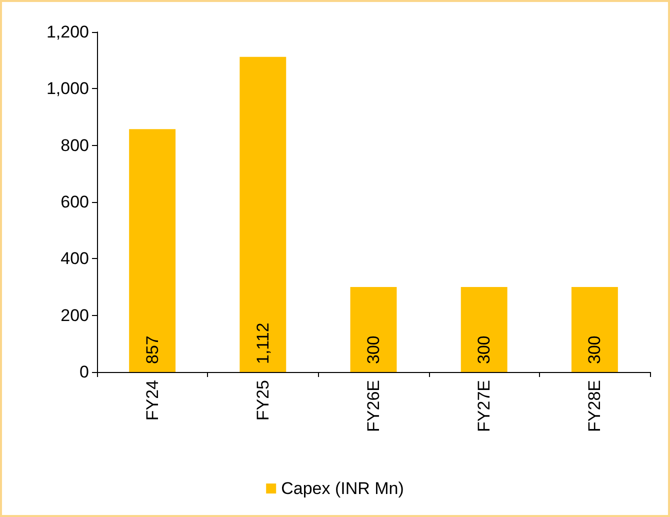  I want to click on x-tick-label: FY27E, so click(484, 406).